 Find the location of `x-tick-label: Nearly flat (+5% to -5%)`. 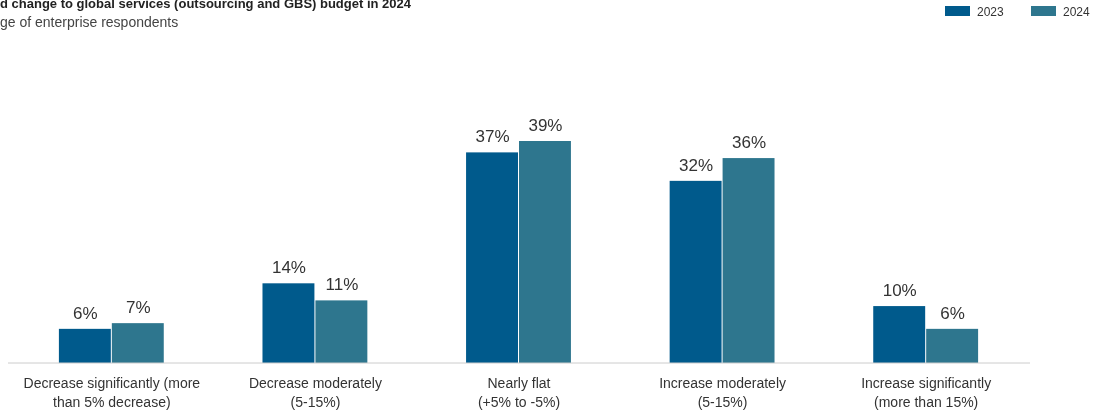

x-tick-label: Nearly flat (+5% to -5%) is located at coordinates (519, 392).